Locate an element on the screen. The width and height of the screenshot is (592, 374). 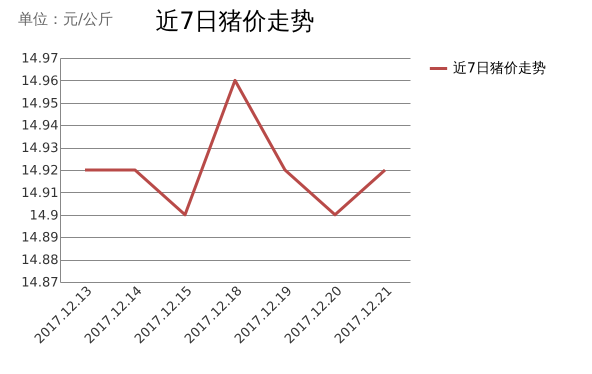
y-tick-label: 14.92 is located at coordinates (39, 171).